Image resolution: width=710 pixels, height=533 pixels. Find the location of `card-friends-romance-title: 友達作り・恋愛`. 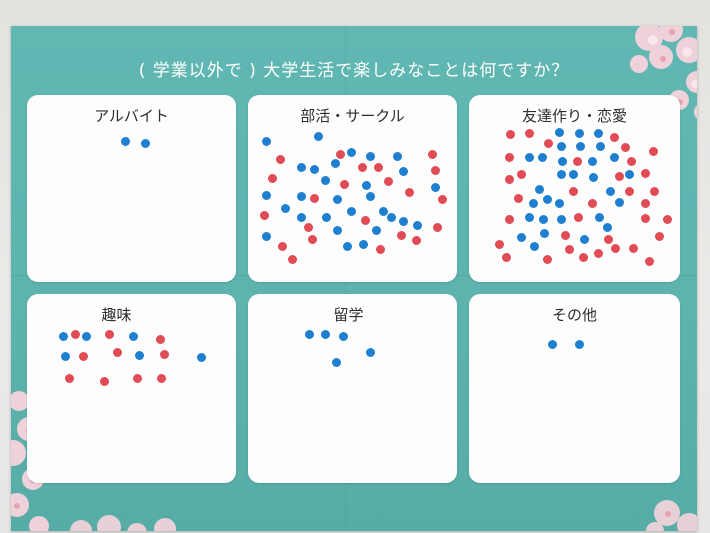

card-friends-romance-title: 友達作り・恋愛 is located at coordinates (574, 116).